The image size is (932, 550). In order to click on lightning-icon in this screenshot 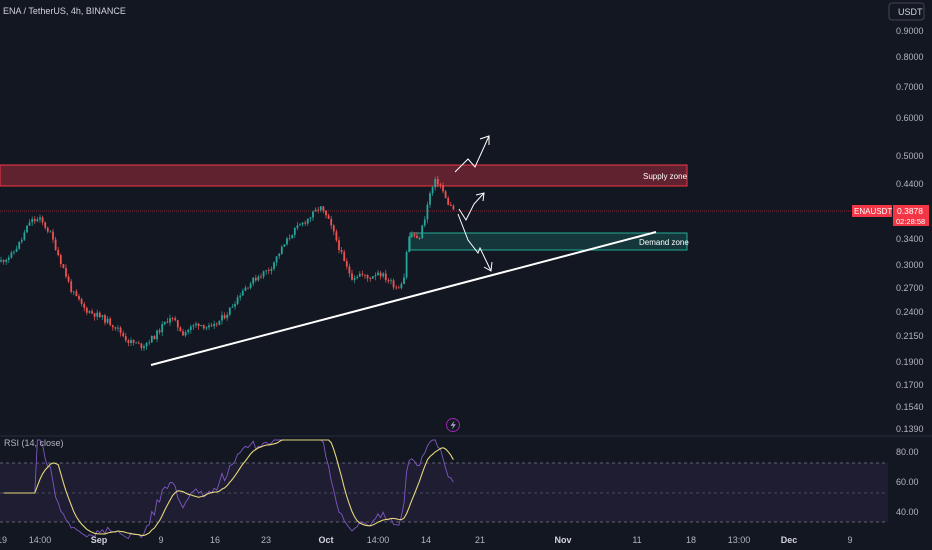, I will do `click(453, 425)`.